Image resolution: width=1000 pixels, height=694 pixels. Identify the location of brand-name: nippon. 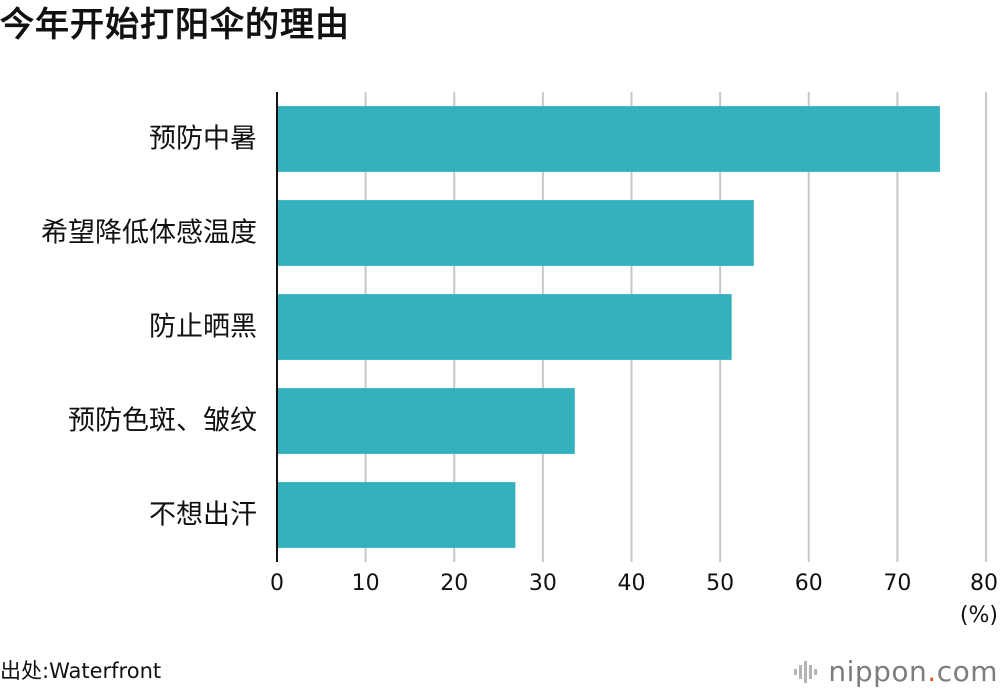
(878, 671).